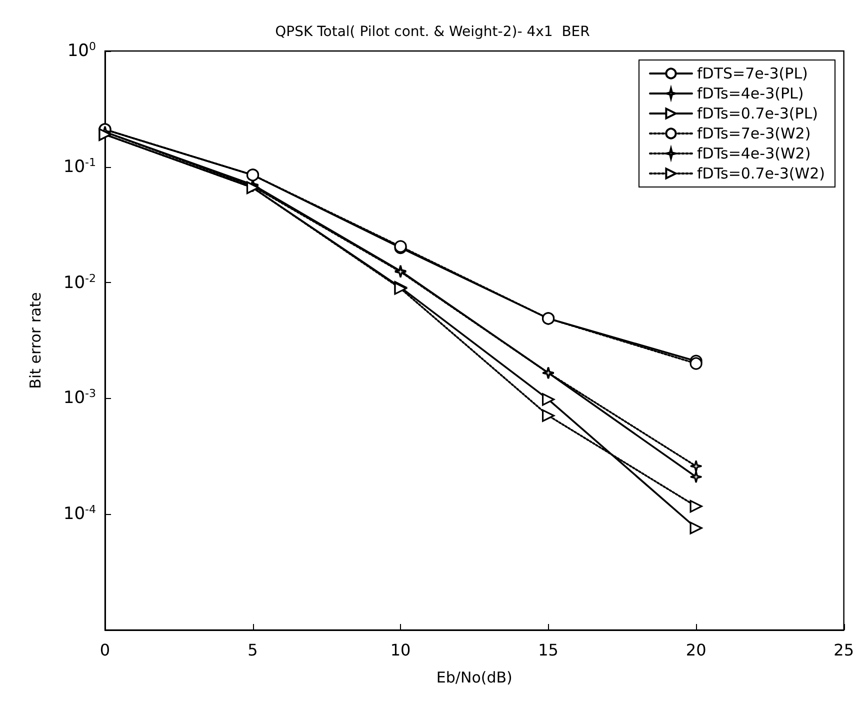 The width and height of the screenshot is (865, 702). Describe the element at coordinates (548, 650) in the screenshot. I see `x-tick-label: 15` at that location.